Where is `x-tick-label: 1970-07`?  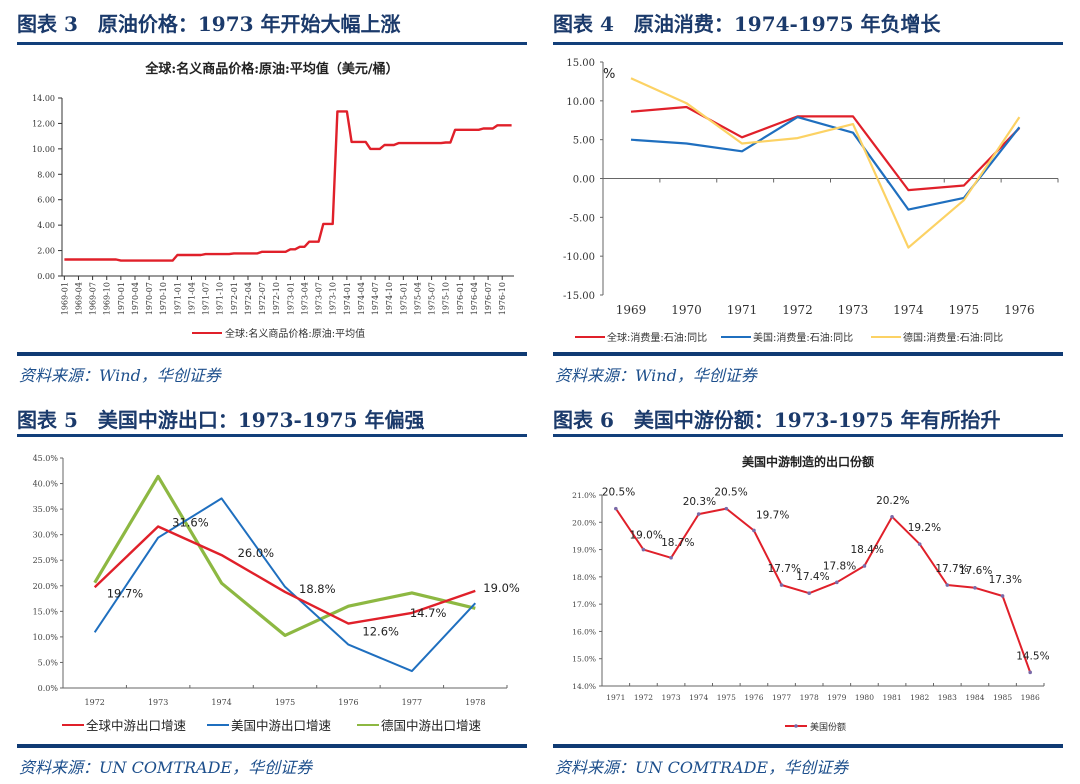
x-tick-label: 1970-07 is located at coordinates (149, 298).